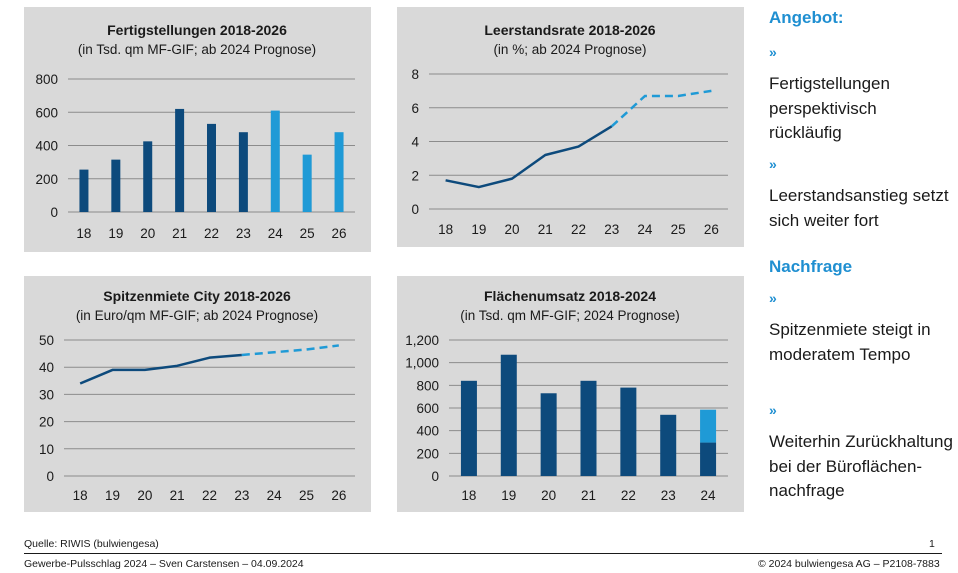 Image resolution: width=958 pixels, height=573 pixels. Describe the element at coordinates (859, 208) in the screenshot. I see `sidebar-item-leerstand: Leerstandsanstieg setzt sich weiter fort` at that location.